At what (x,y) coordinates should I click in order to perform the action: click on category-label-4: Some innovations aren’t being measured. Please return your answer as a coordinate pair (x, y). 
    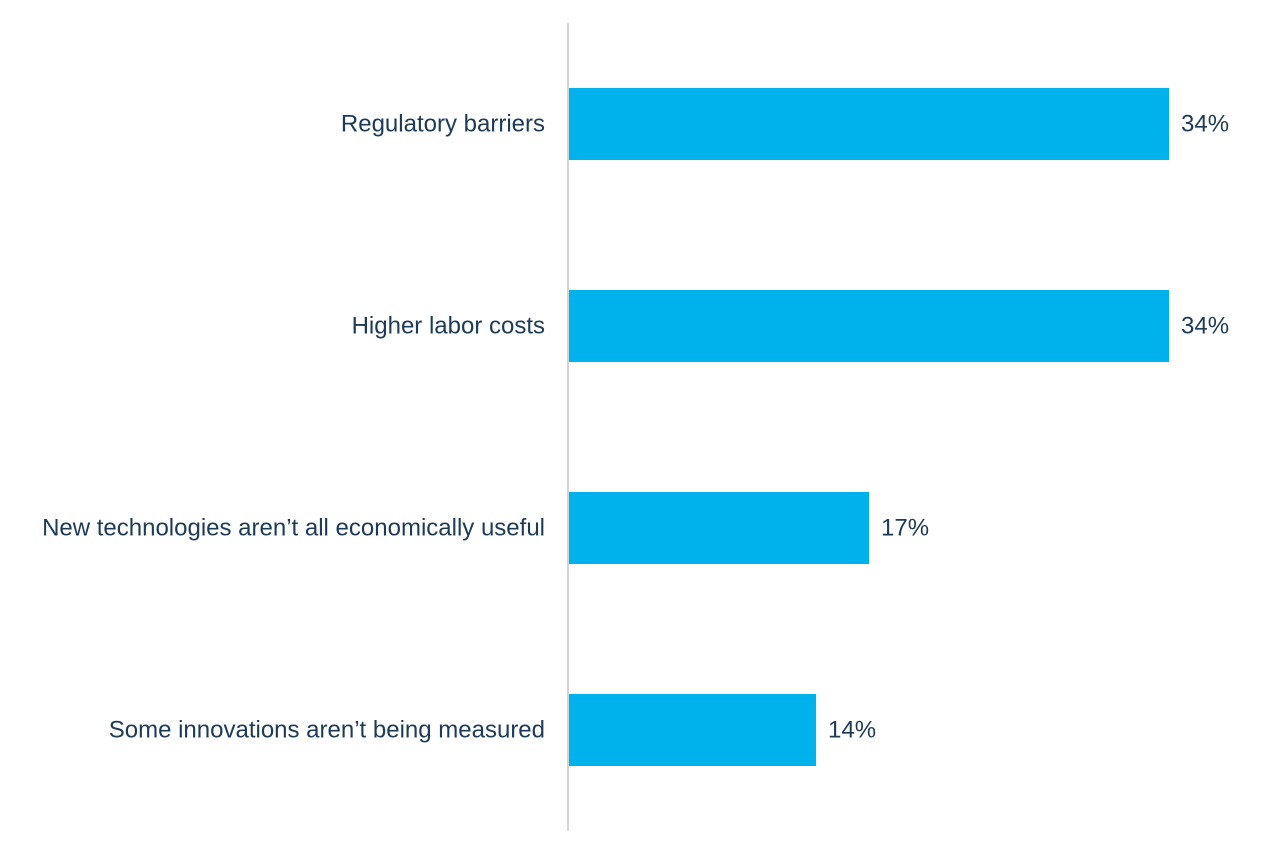
    Looking at the image, I should click on (327, 730).